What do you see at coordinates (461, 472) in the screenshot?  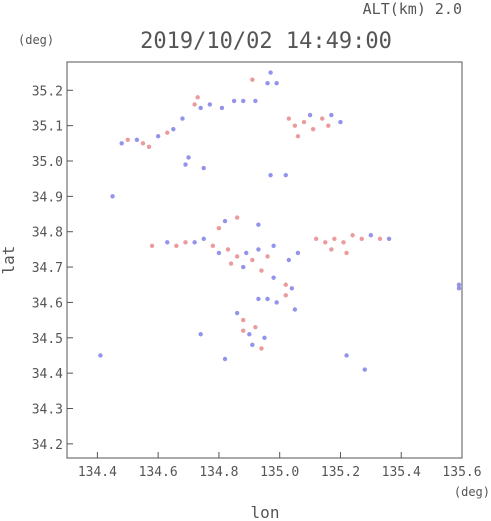 I see `x-tick-label: 135.6` at bounding box center [461, 472].